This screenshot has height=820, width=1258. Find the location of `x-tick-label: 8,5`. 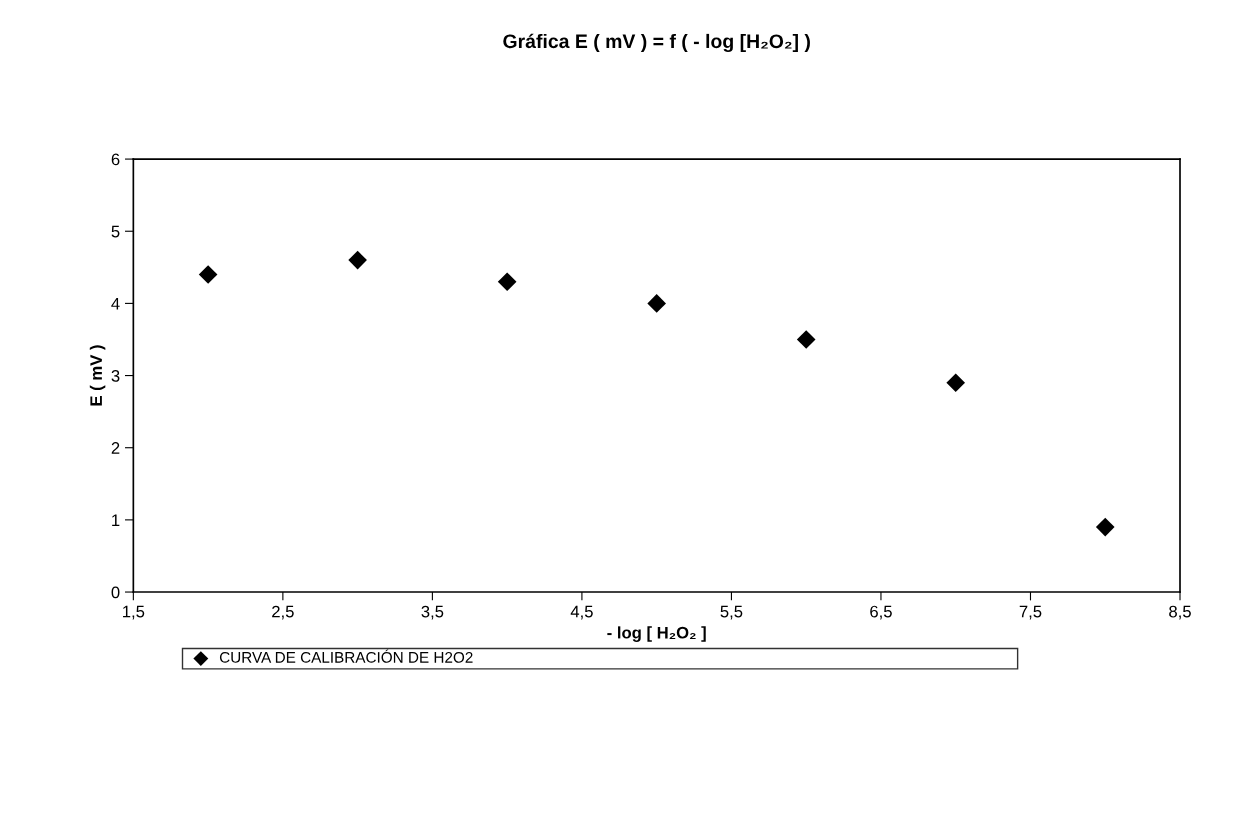

x-tick-label: 8,5 is located at coordinates (1180, 612).